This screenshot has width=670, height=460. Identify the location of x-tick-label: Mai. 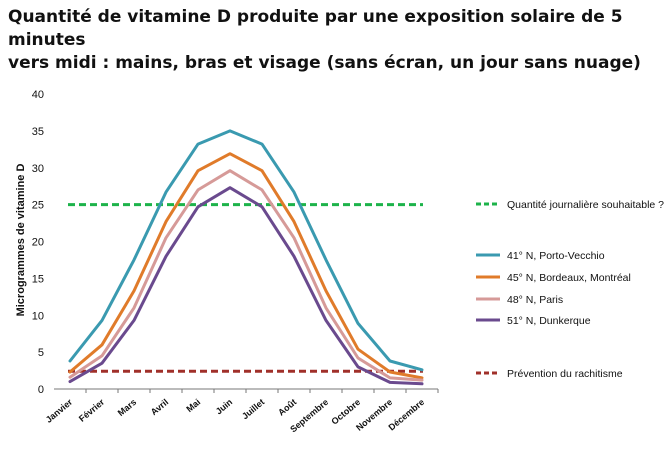
(193, 405).